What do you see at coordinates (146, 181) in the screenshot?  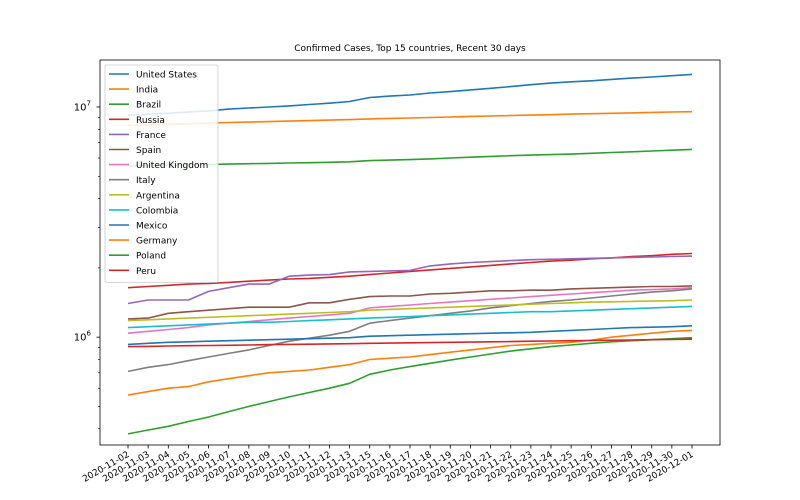 I see `legend-label: Italy` at bounding box center [146, 181].